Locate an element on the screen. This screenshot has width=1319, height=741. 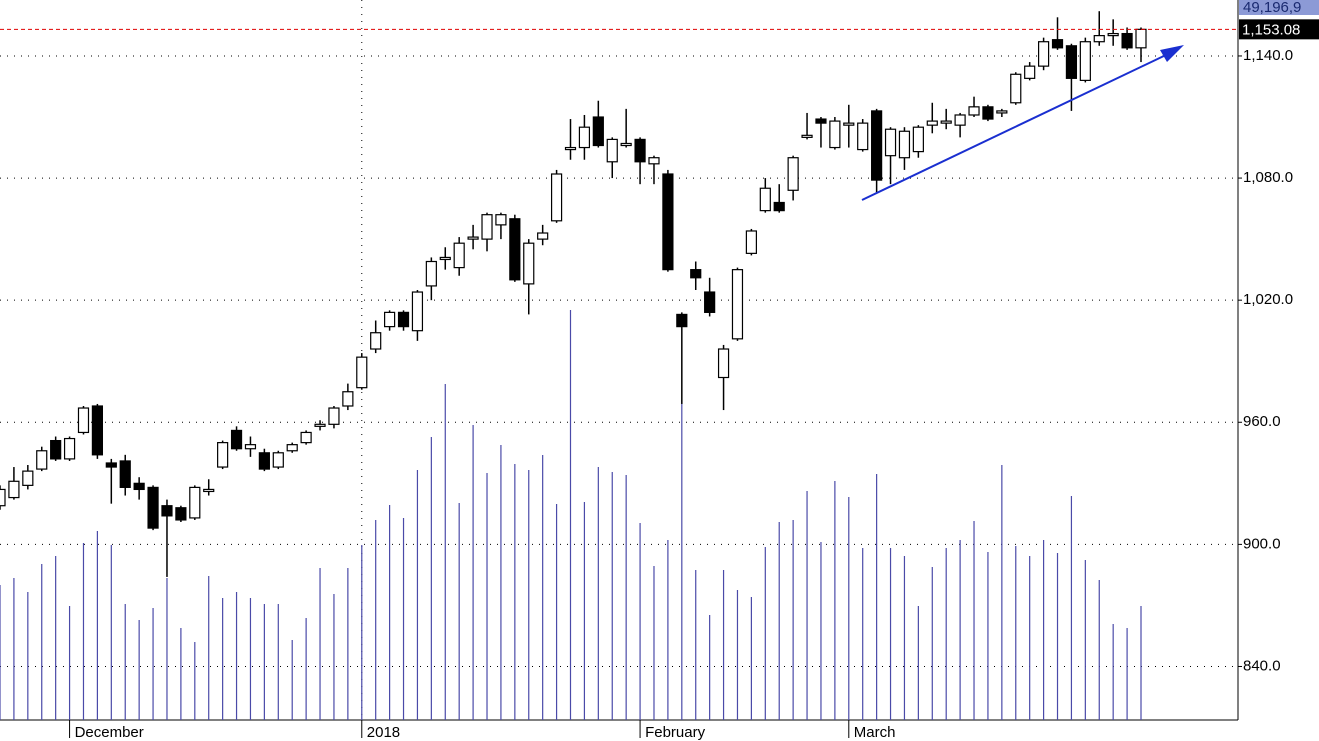
y-tick-label: 960.0 is located at coordinates (1262, 421).